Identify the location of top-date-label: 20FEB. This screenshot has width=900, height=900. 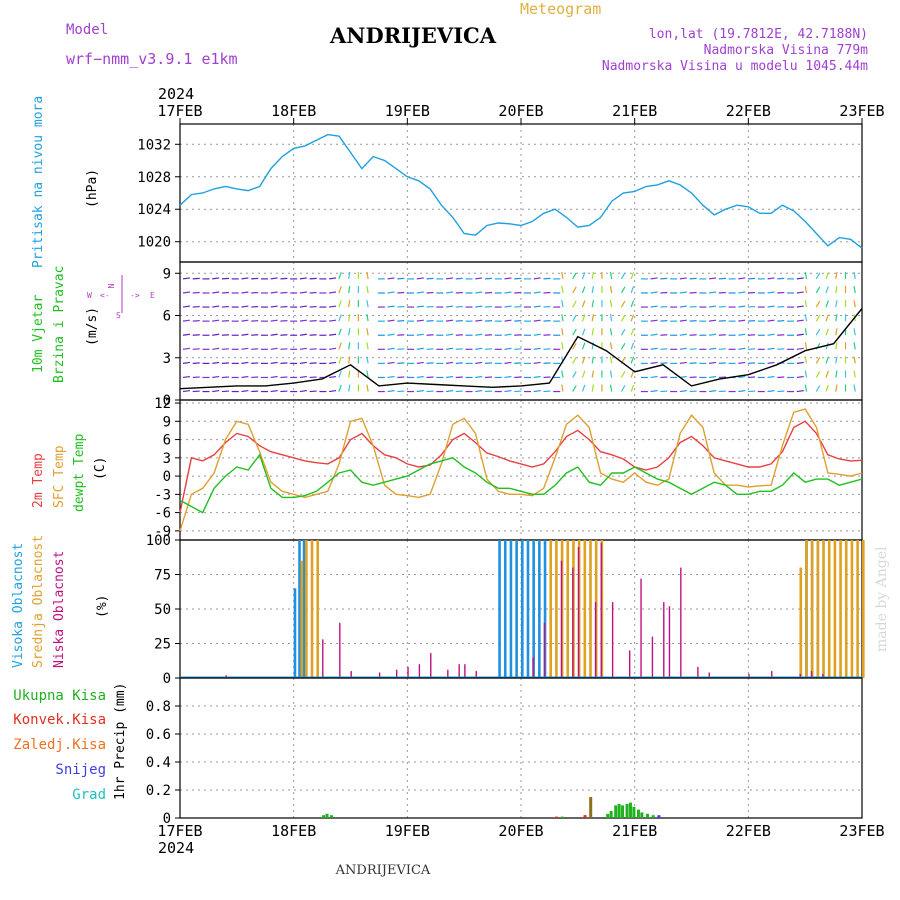
(520, 111).